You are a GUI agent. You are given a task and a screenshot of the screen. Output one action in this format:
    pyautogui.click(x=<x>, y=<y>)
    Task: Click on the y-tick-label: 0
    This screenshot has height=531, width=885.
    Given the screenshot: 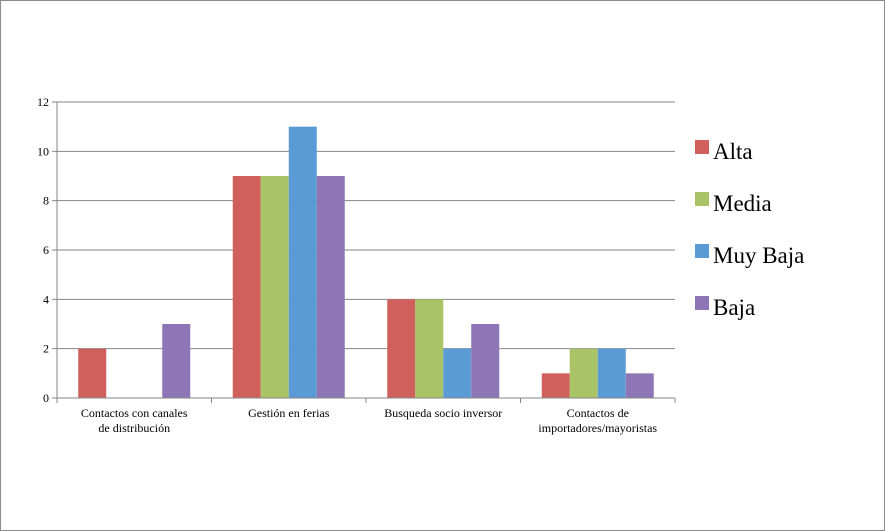 What is the action you would take?
    pyautogui.click(x=46, y=398)
    